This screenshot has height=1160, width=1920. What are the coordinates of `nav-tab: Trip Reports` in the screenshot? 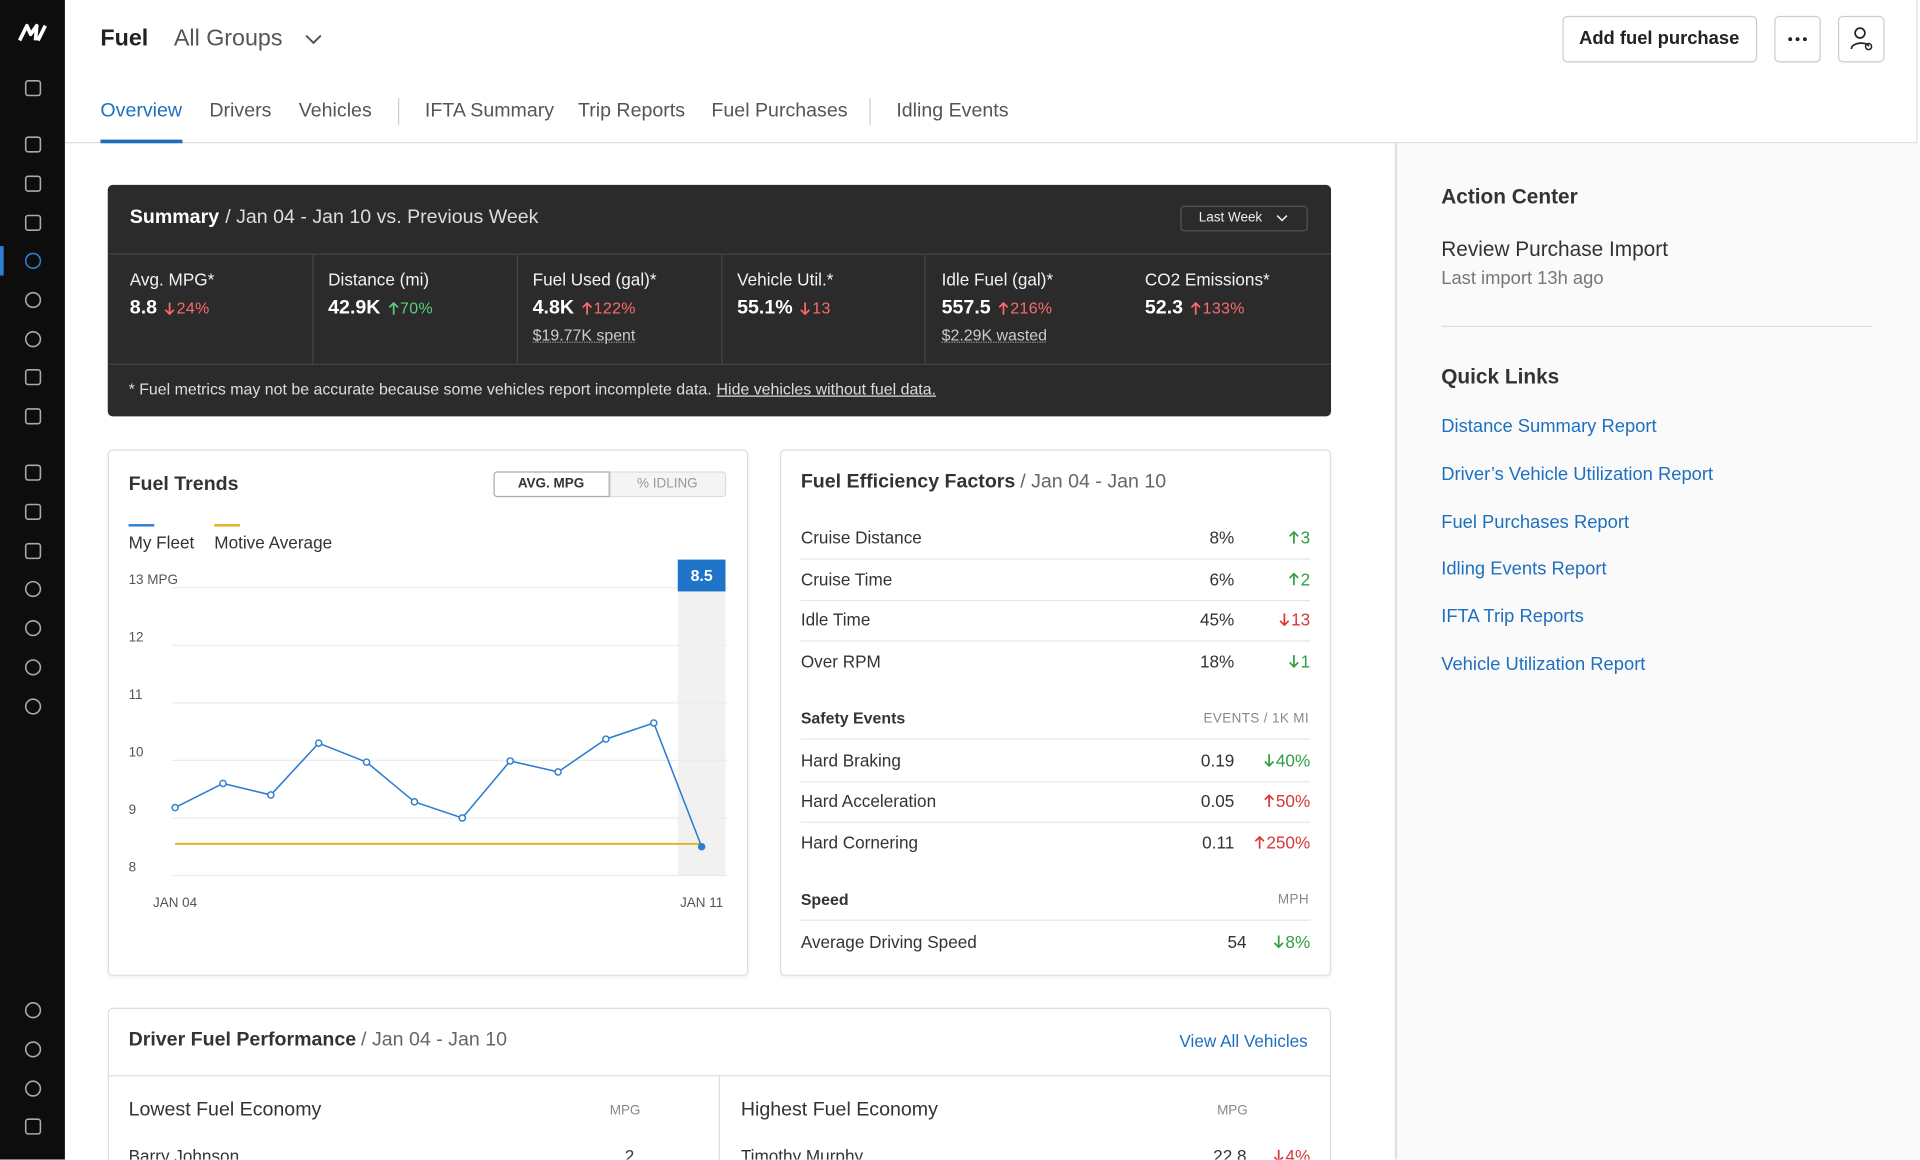 It's located at (631, 111).